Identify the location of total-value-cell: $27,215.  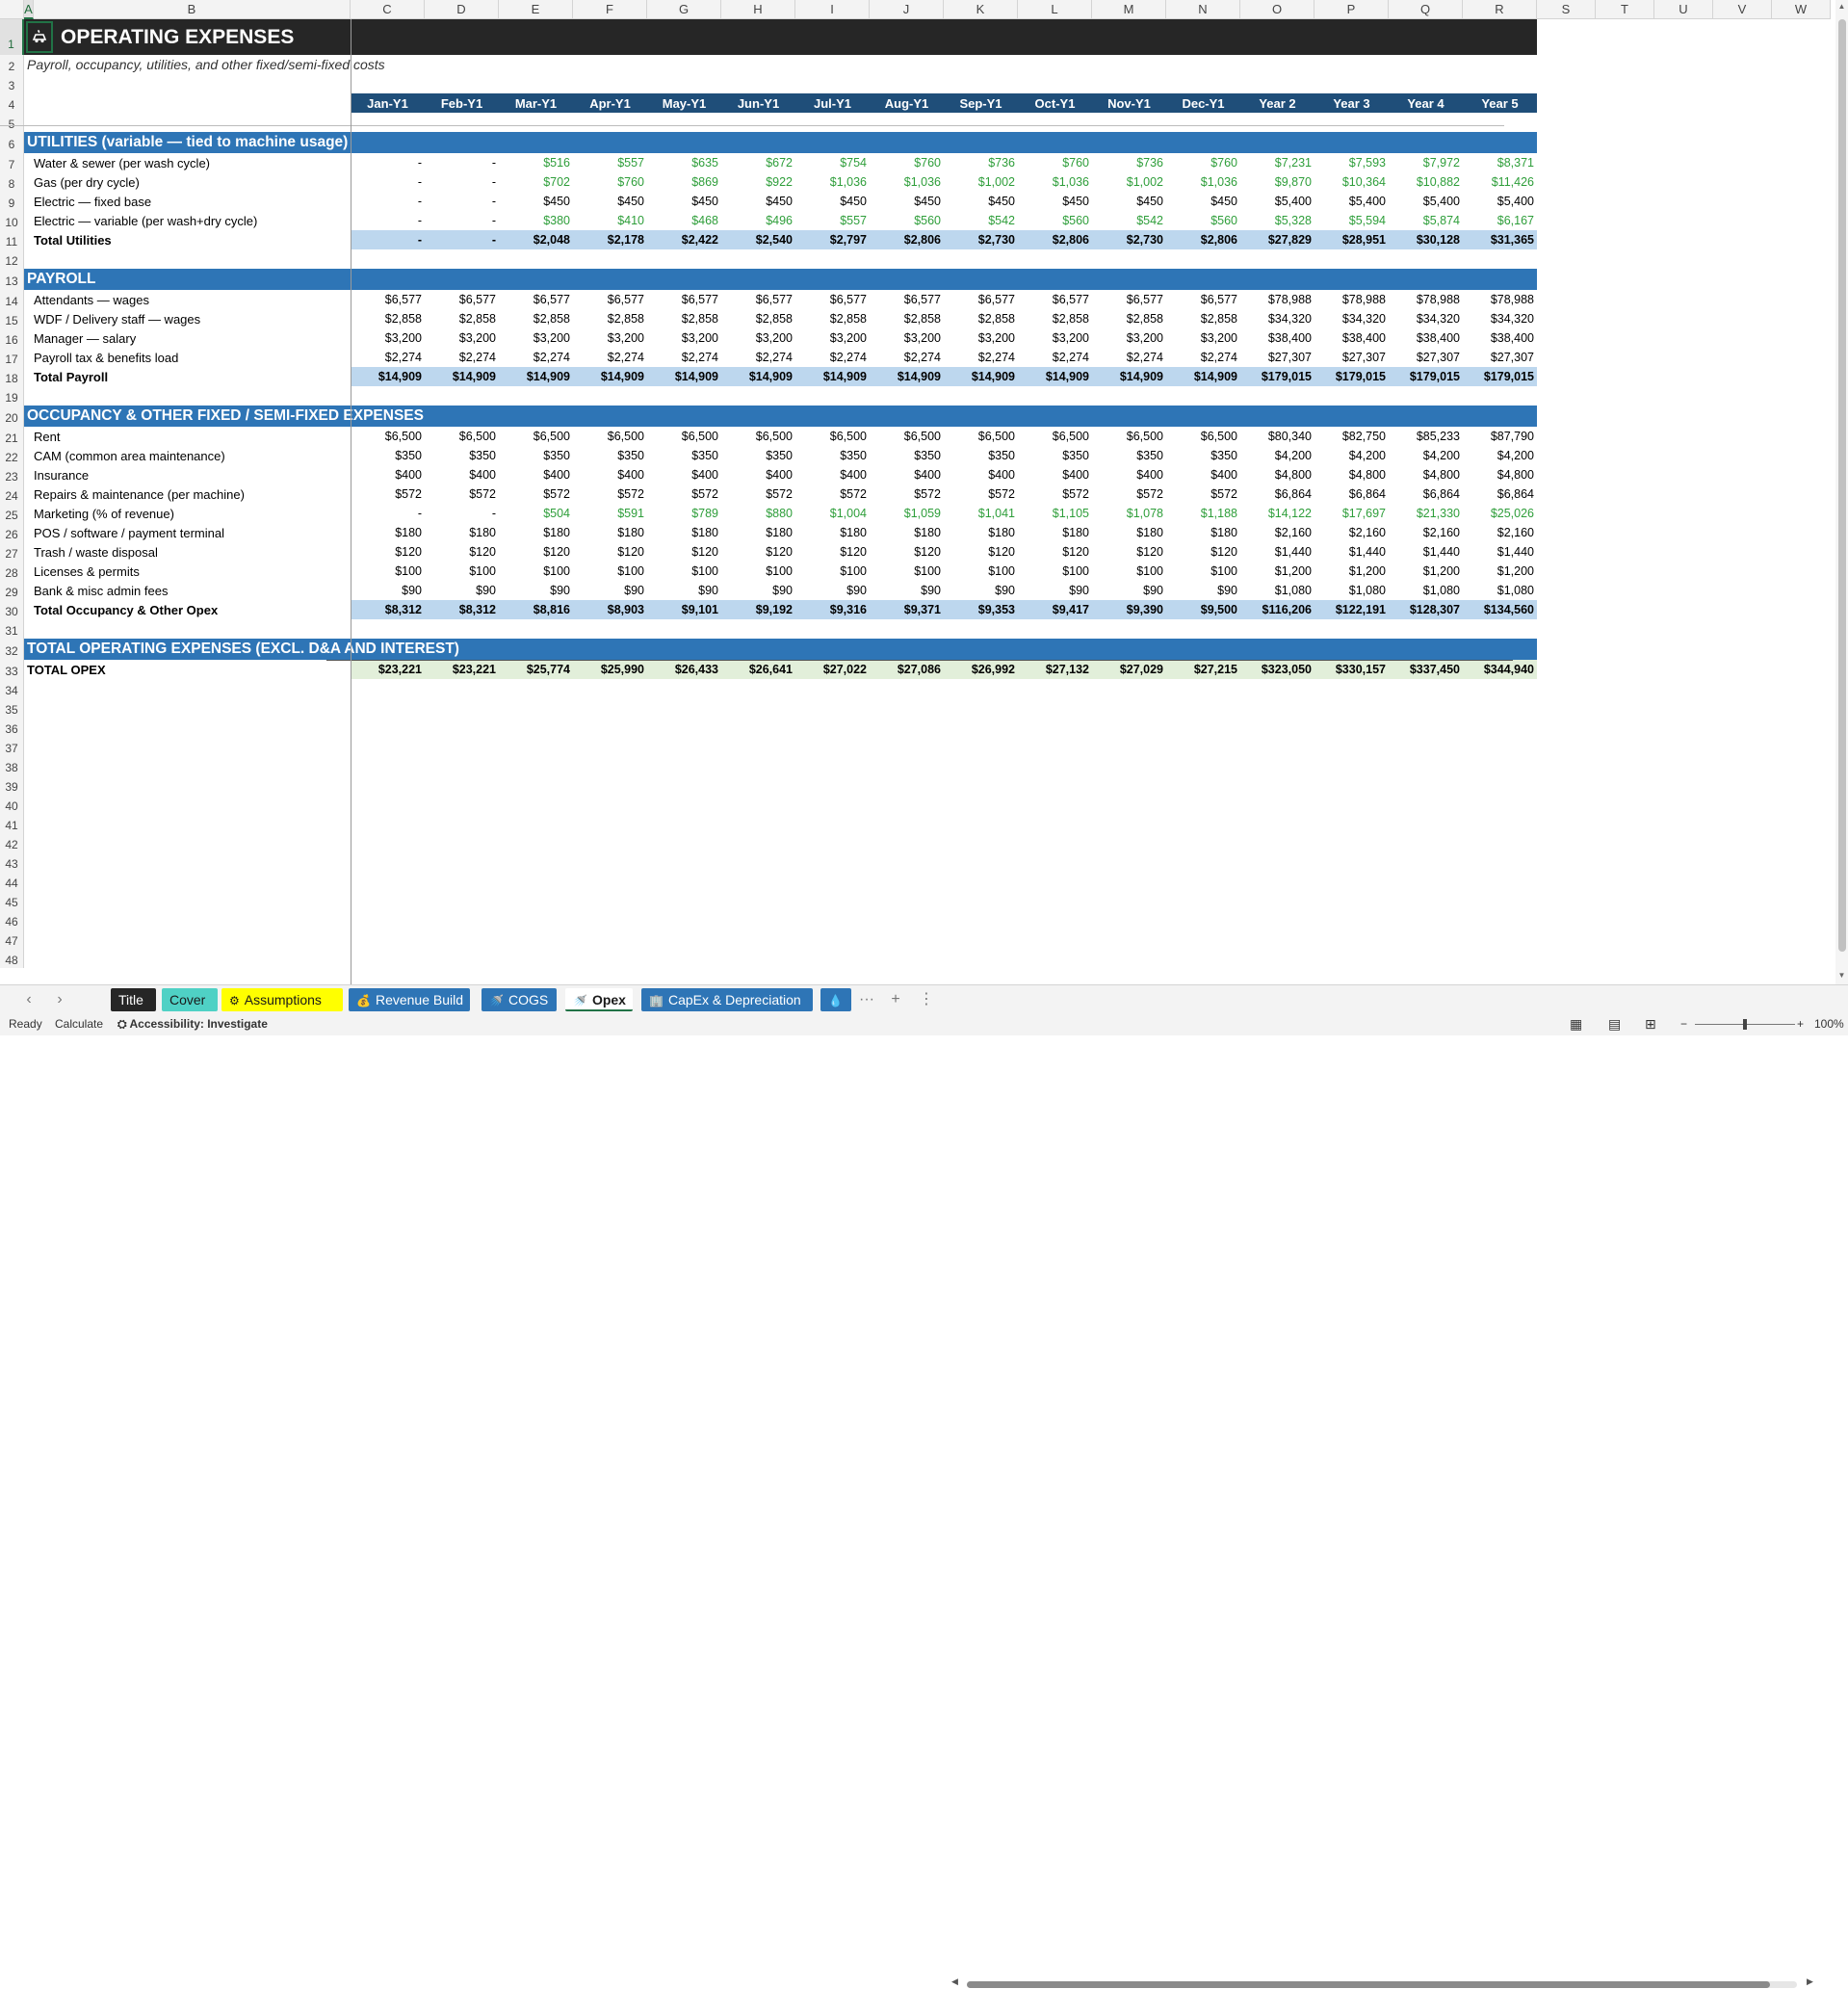
(1215, 669).